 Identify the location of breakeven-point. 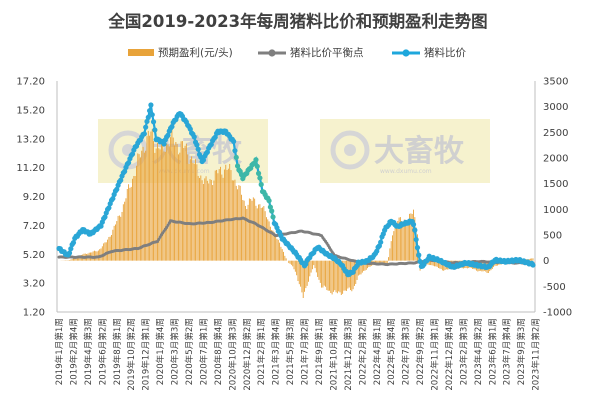
(159, 239).